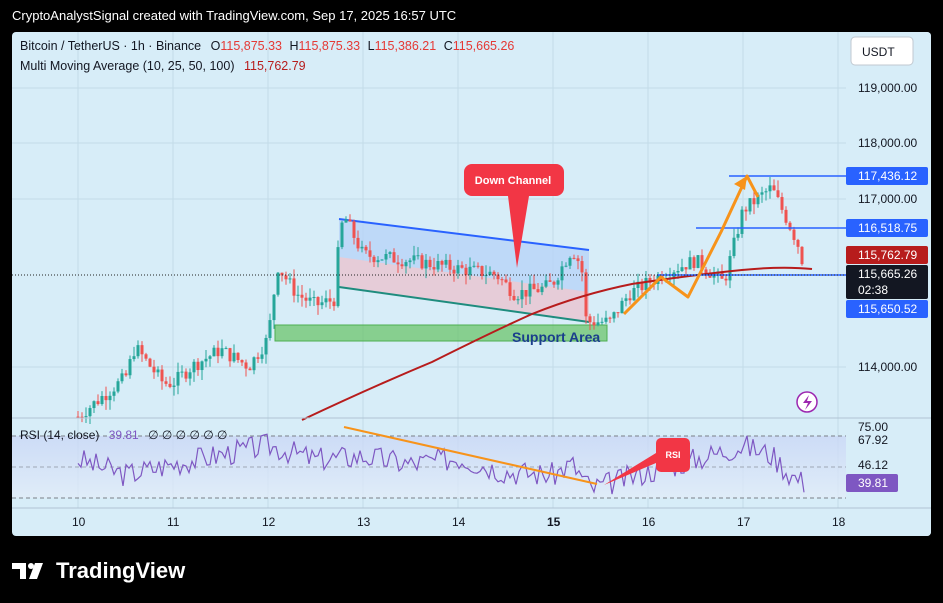  I want to click on rsi-tag-current, so click(872, 483).